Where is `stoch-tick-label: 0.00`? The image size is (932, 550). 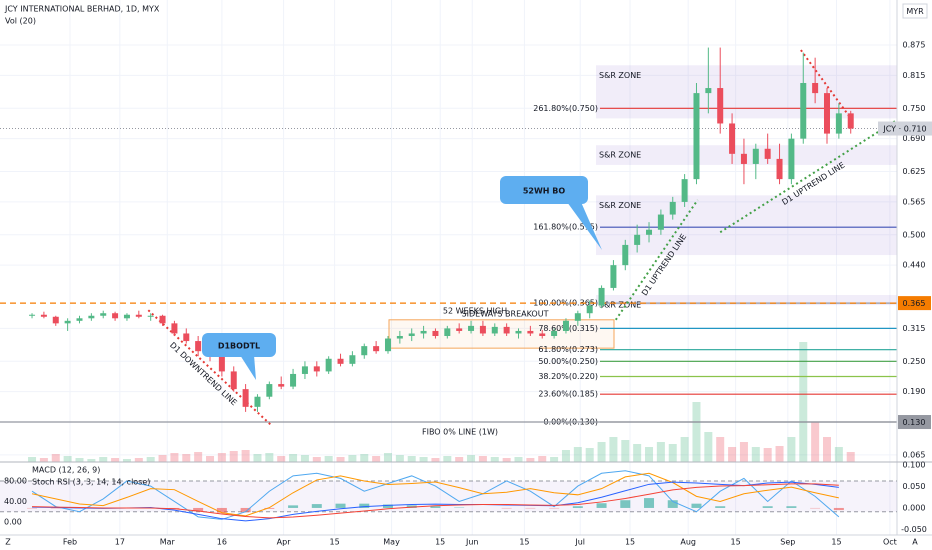 stoch-tick-label: 0.00 is located at coordinates (13, 521).